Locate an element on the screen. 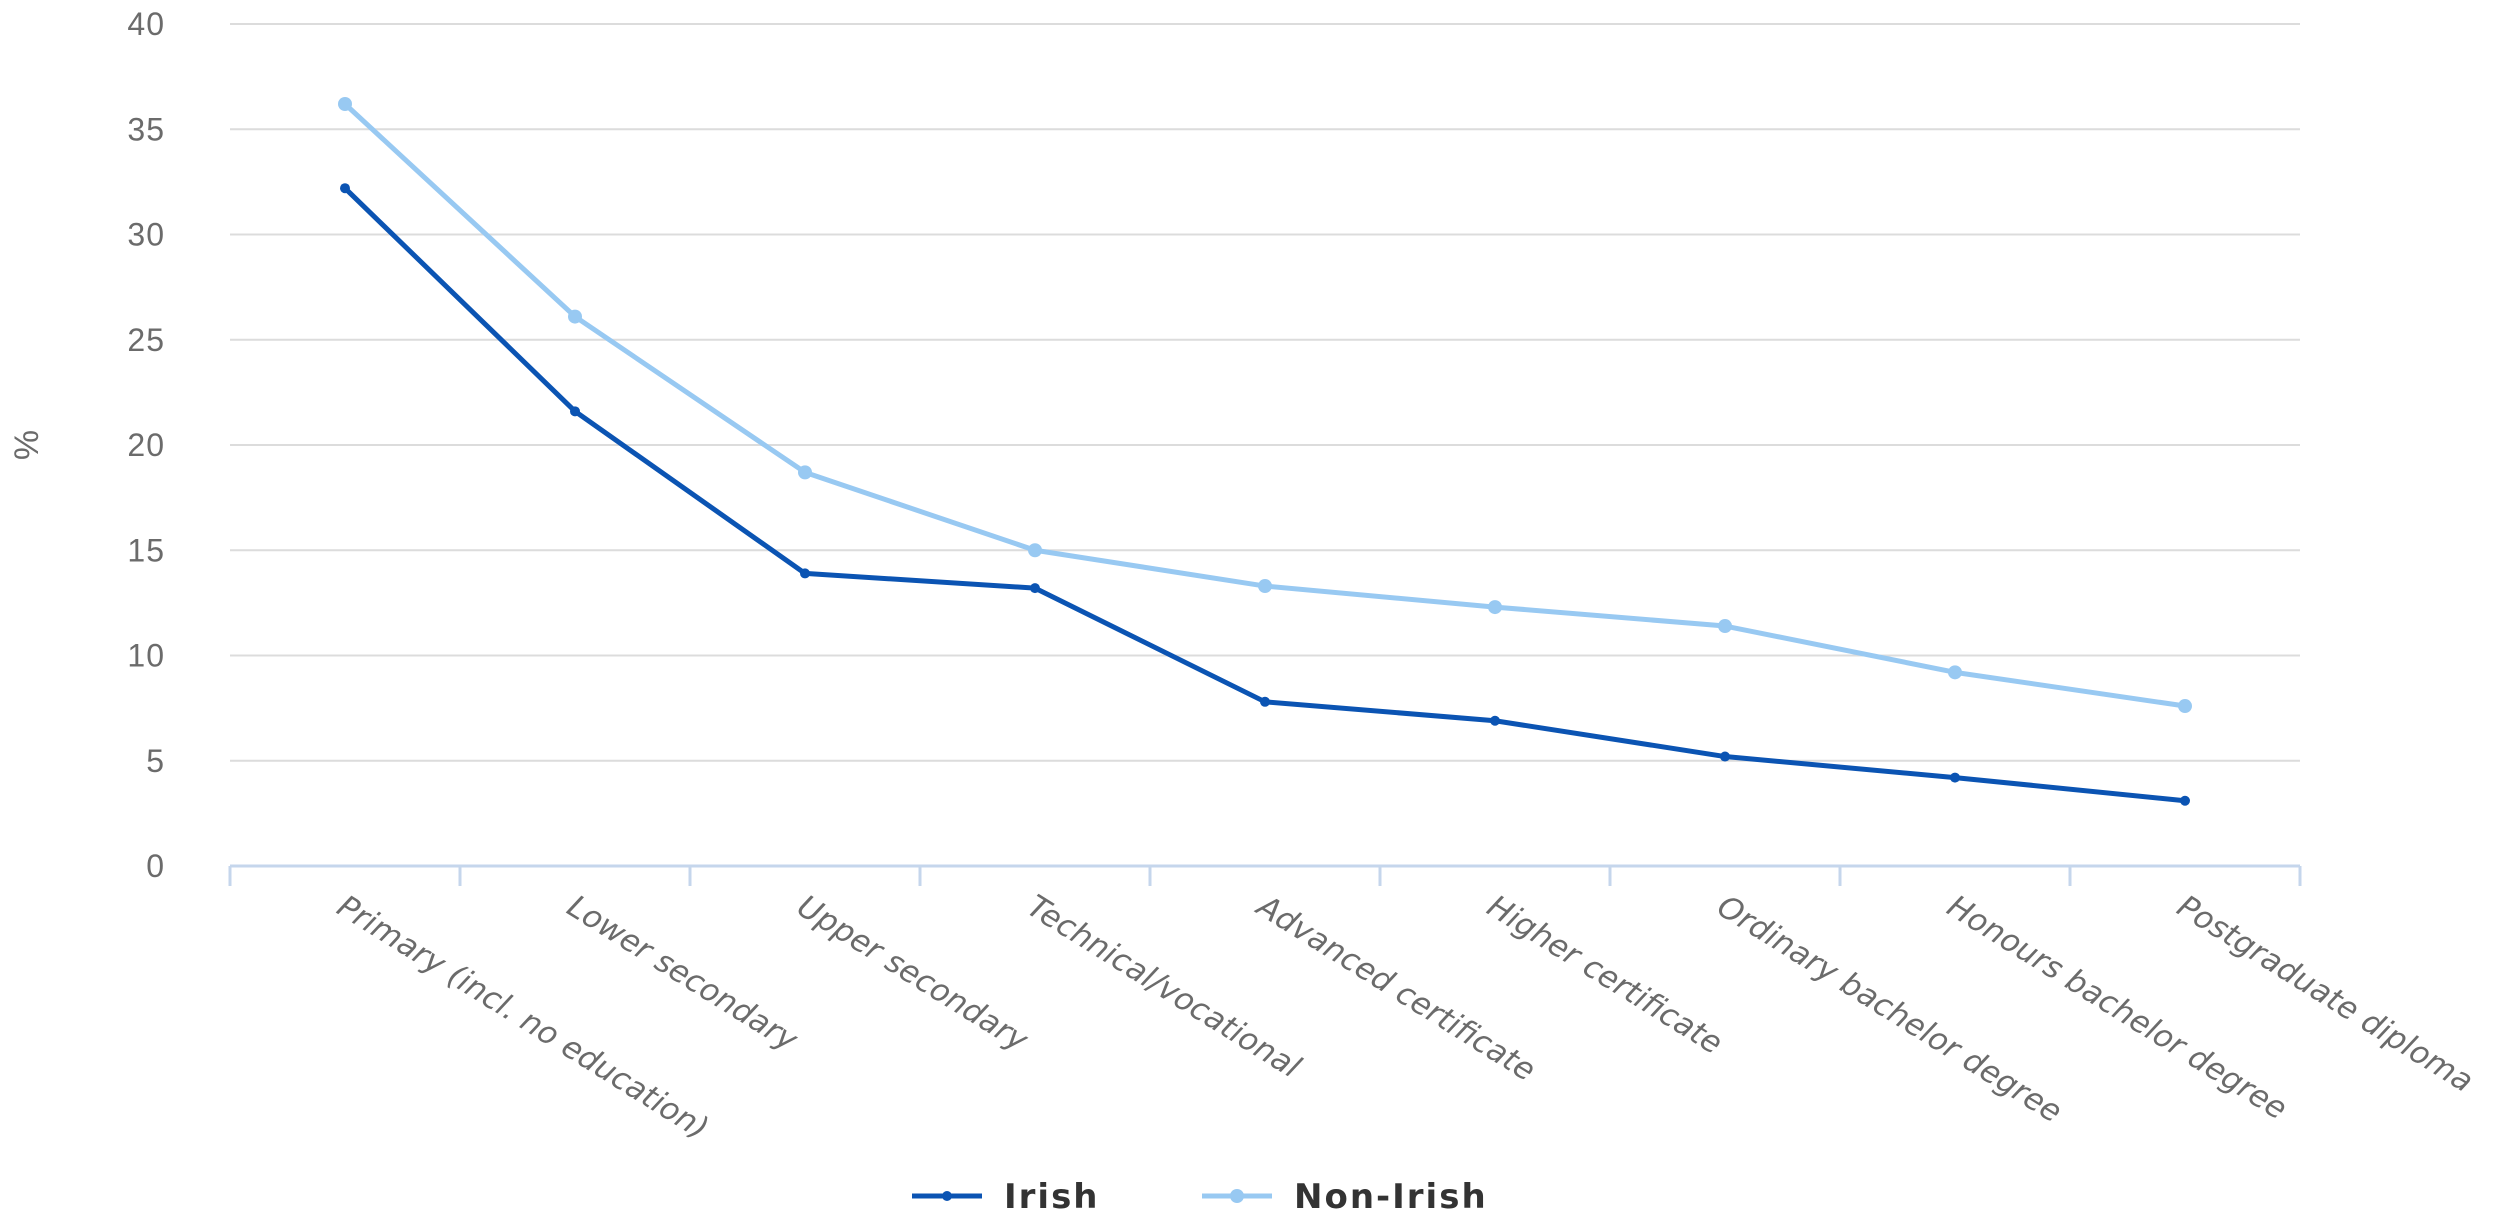  legend-label: Non-Irish is located at coordinates (1391, 1196).